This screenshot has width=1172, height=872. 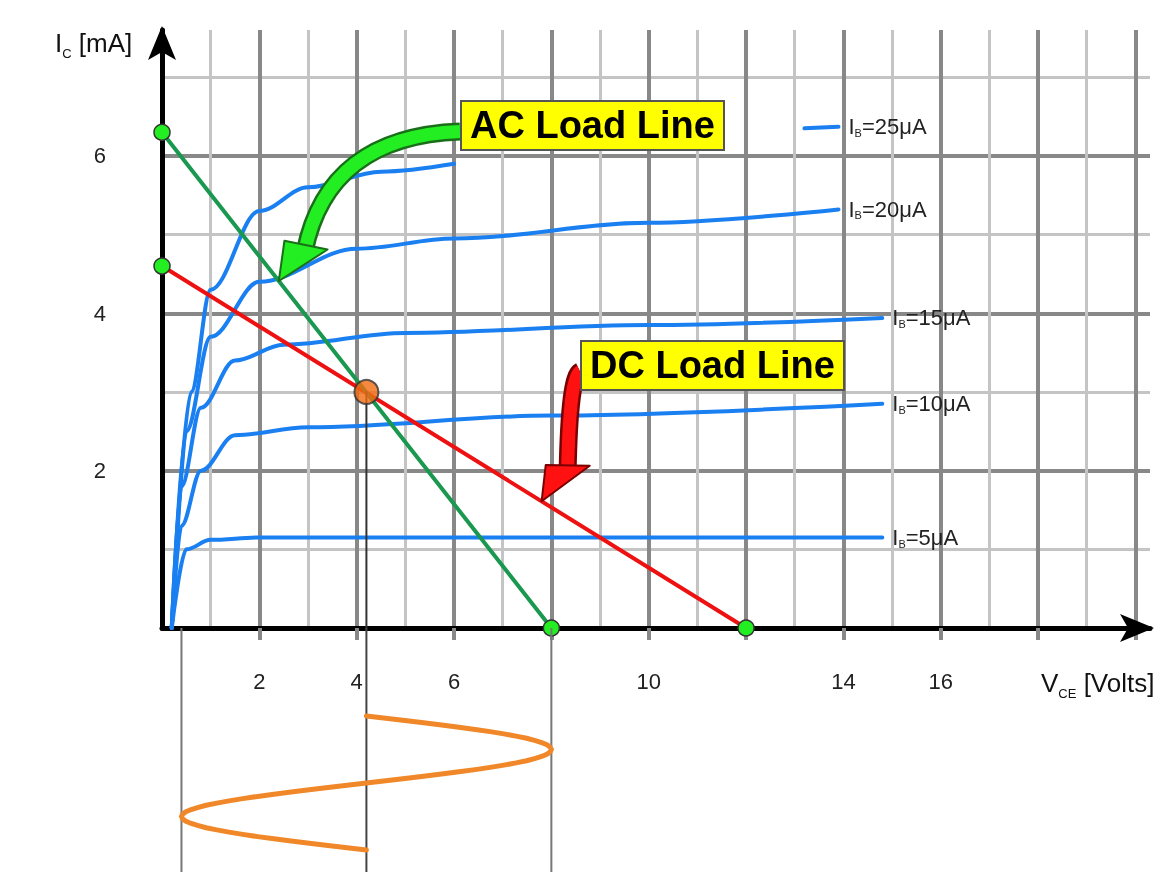 I want to click on series-label: IB=15μA, so click(x=931, y=318).